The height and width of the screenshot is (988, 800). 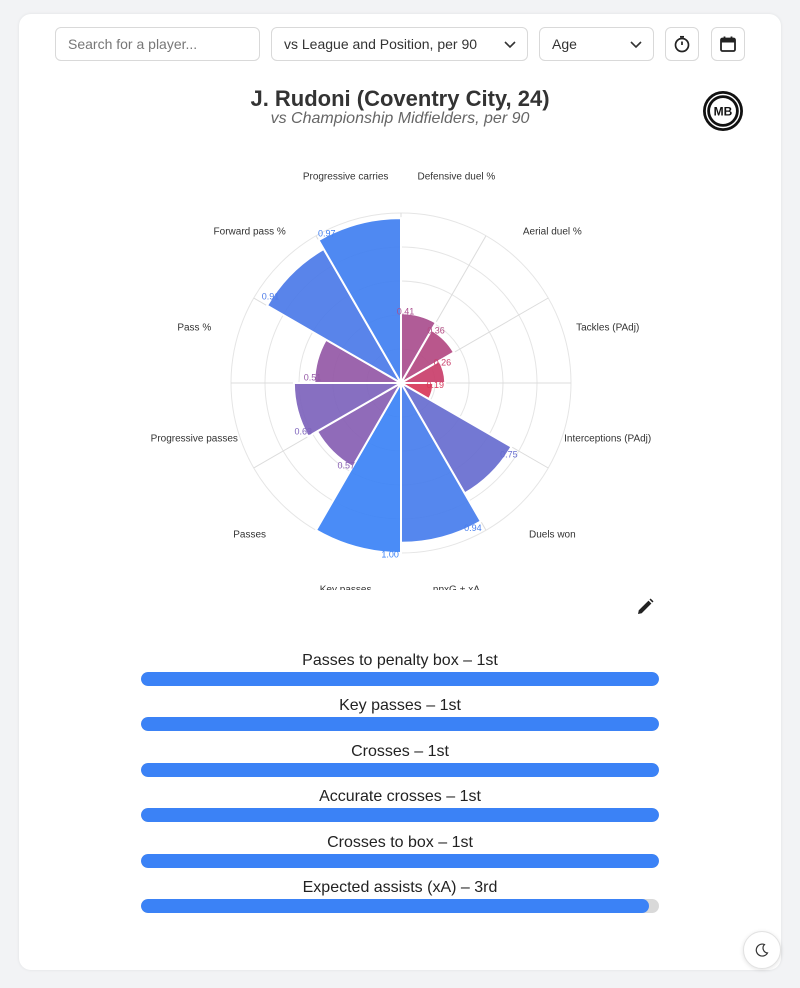 What do you see at coordinates (596, 44) in the screenshot?
I see `age-select: Age` at bounding box center [596, 44].